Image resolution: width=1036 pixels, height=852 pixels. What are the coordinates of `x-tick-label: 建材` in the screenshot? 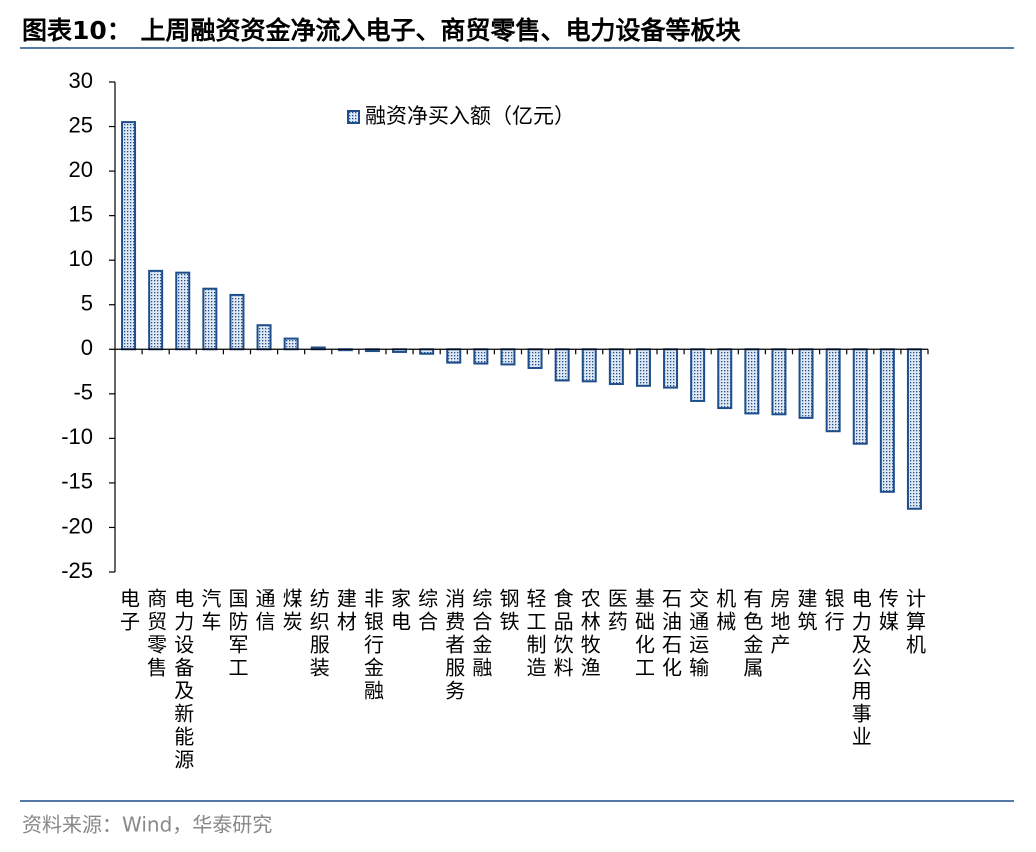 It's located at (345, 611).